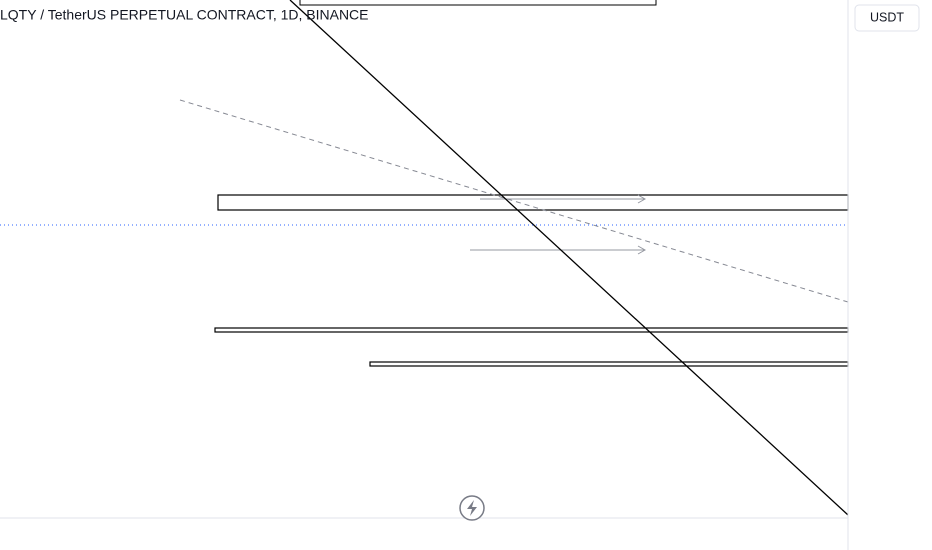  I want to click on icon-bolt, so click(472, 508).